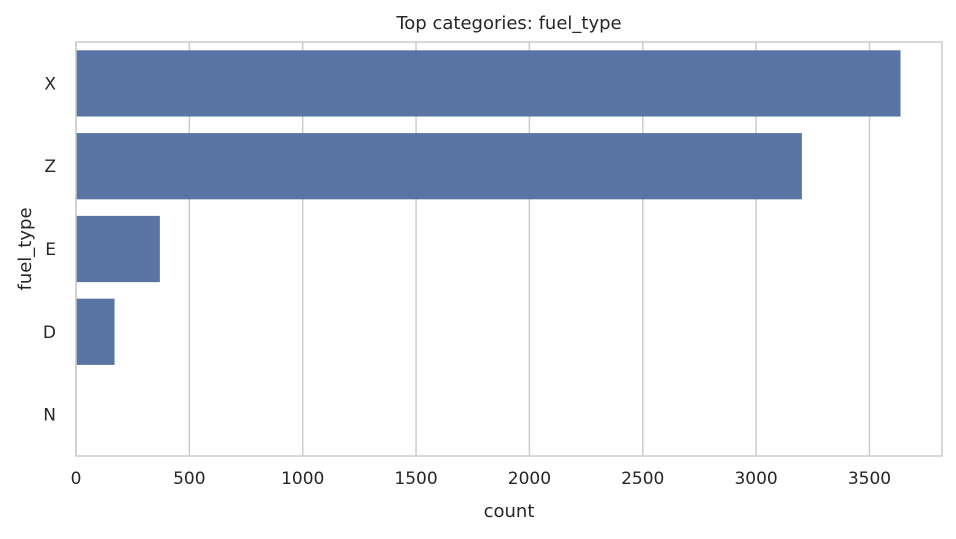 This screenshot has width=956, height=539. I want to click on x-tick-label-3: 1500, so click(415, 479).